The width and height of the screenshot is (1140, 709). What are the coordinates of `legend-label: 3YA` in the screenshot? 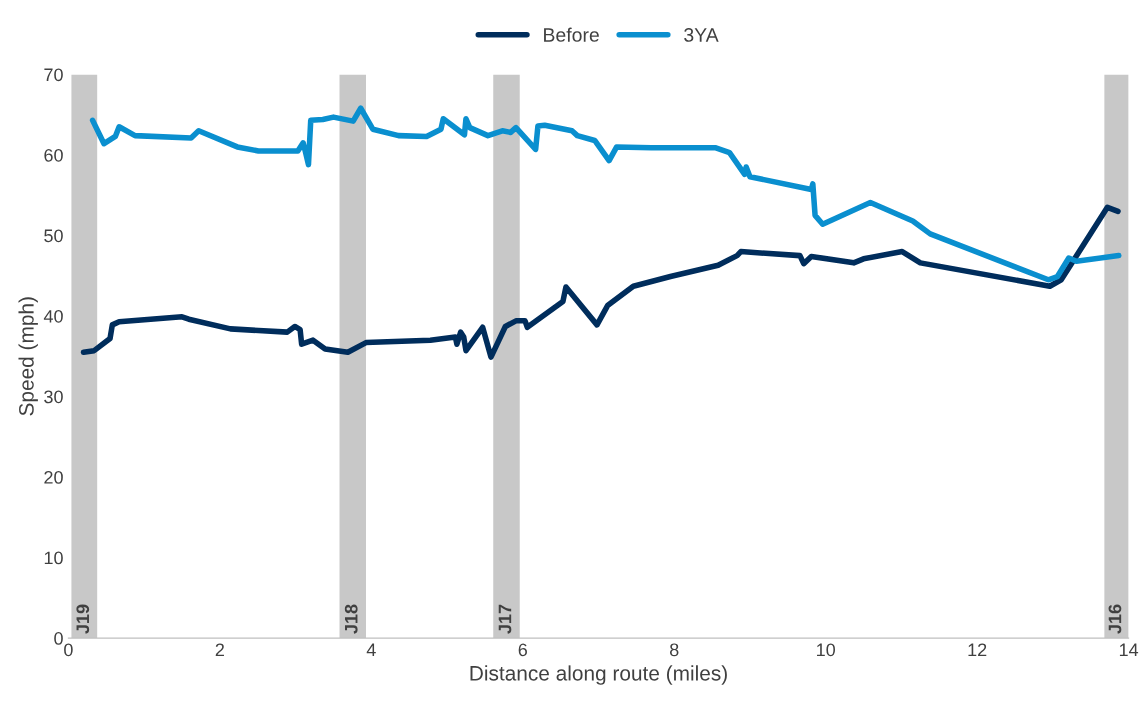 It's located at (701, 35).